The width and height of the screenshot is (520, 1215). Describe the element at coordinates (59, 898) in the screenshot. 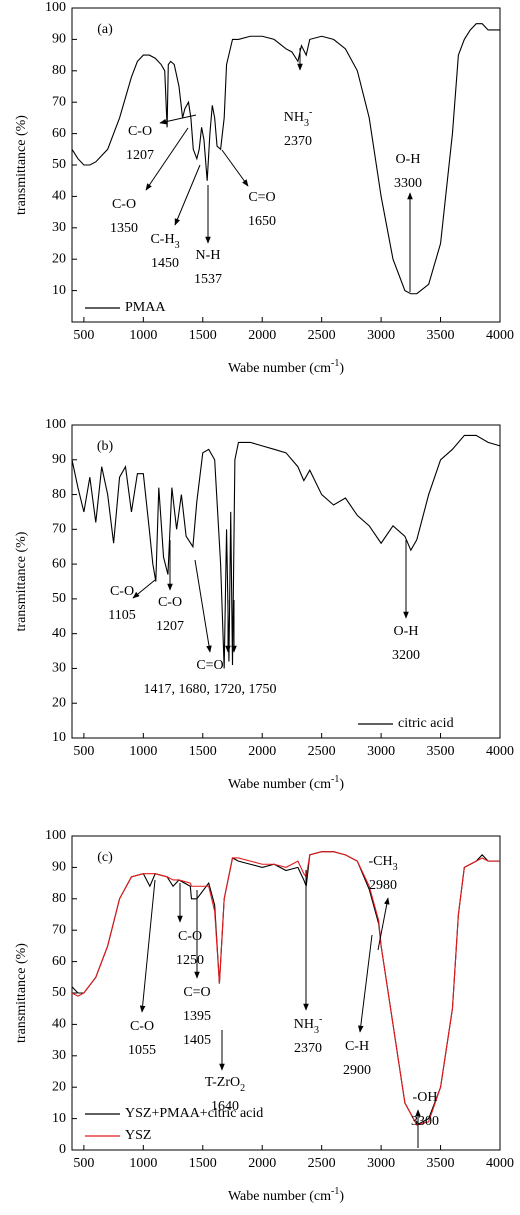

I see `y-tick-label: 80` at that location.